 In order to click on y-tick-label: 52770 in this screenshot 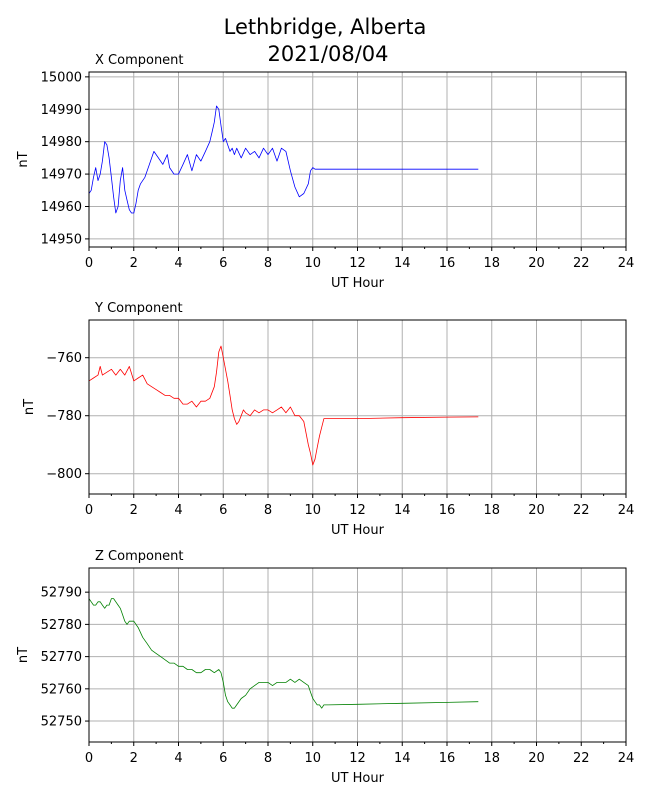, I will do `click(61, 657)`.